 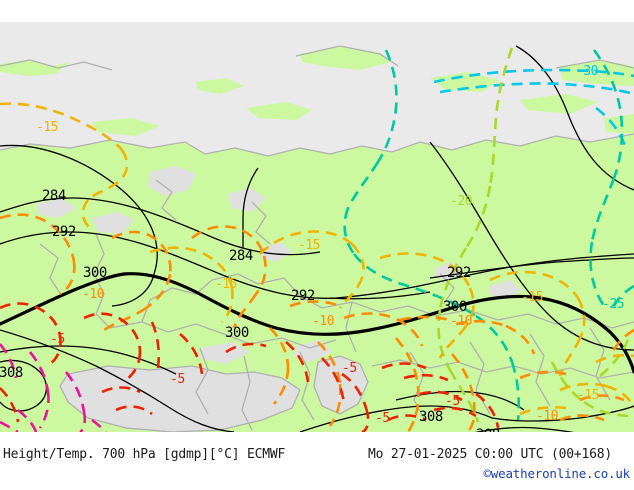 I want to click on temp-label-minus5-c: -5, so click(x=349, y=368).